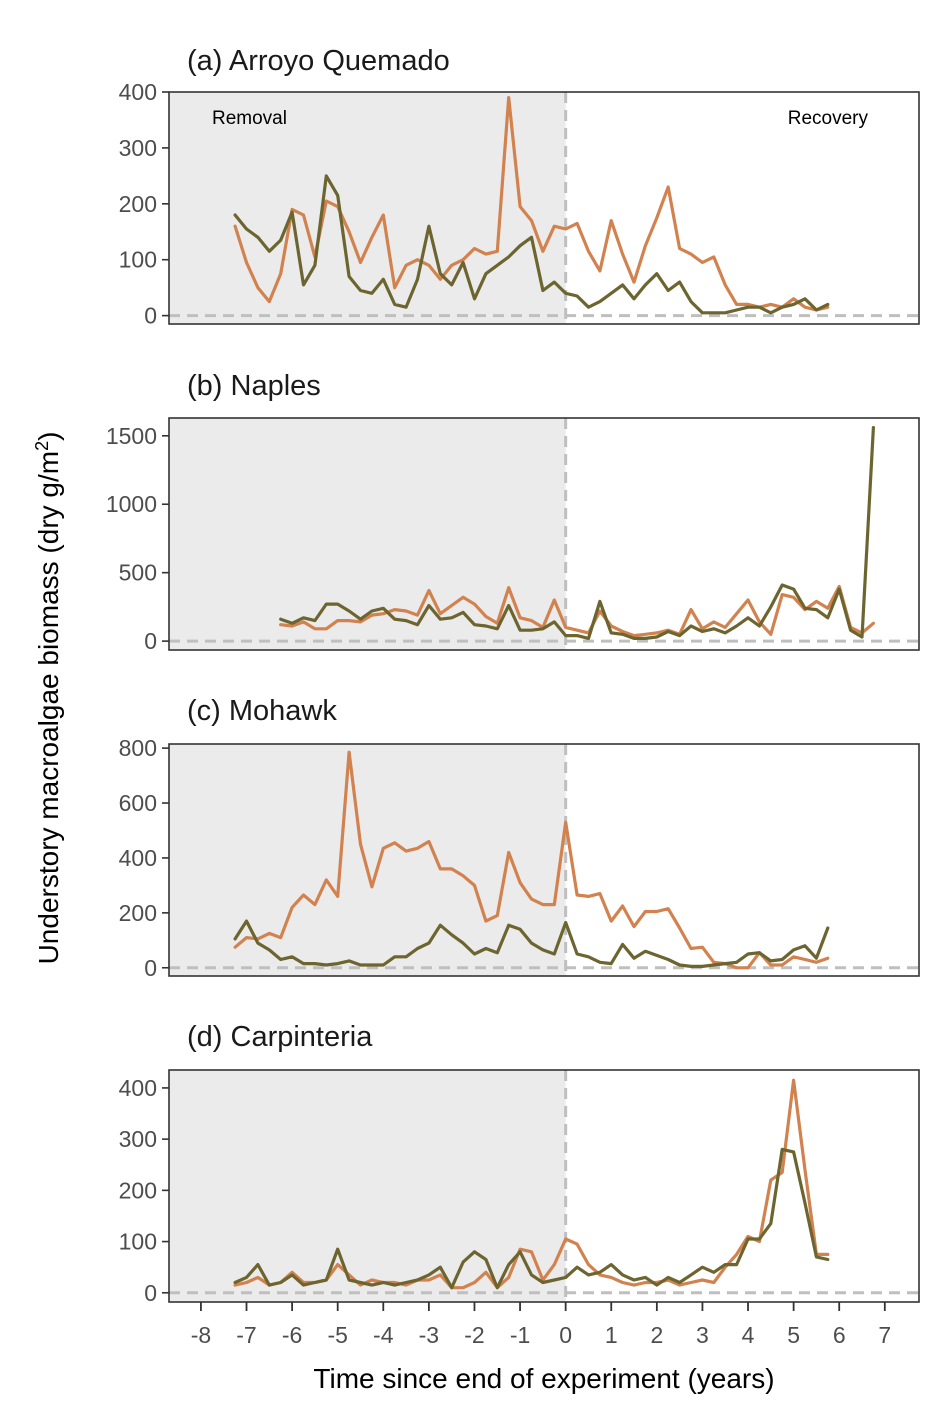 The image size is (944, 1417). I want to click on x-tick-label: 4, so click(748, 1335).